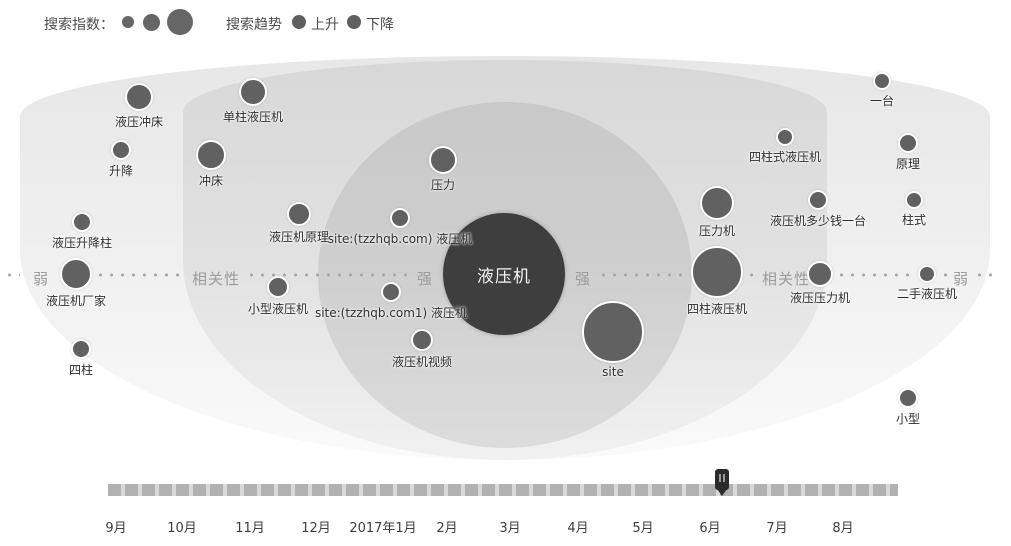 The height and width of the screenshot is (546, 1011). I want to click on keyword-label: 压力, so click(443, 185).